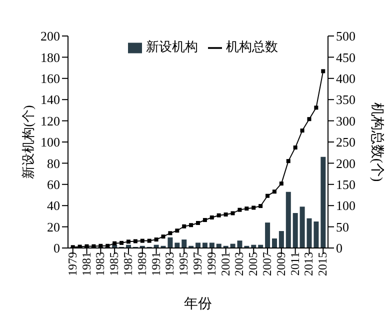  What do you see at coordinates (253, 264) in the screenshot?
I see `x-tick-label: 2005` at bounding box center [253, 264].